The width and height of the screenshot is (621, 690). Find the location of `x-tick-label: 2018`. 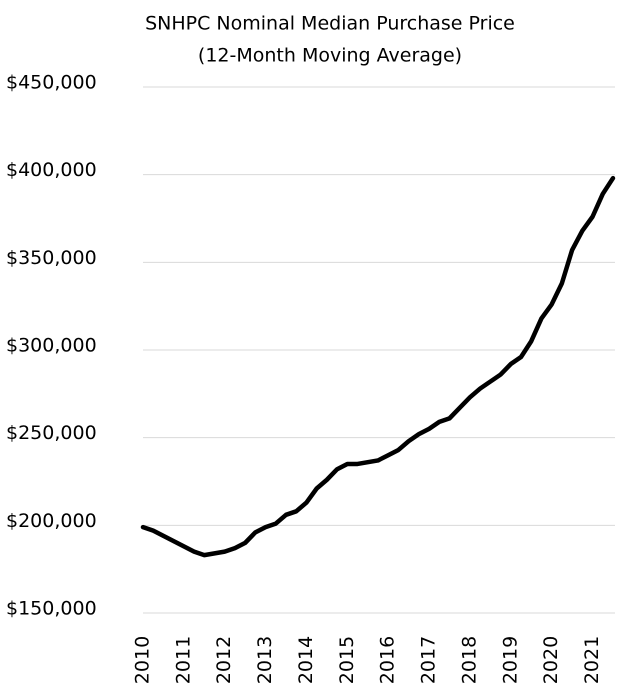

x-tick-label: 2018 is located at coordinates (469, 660).